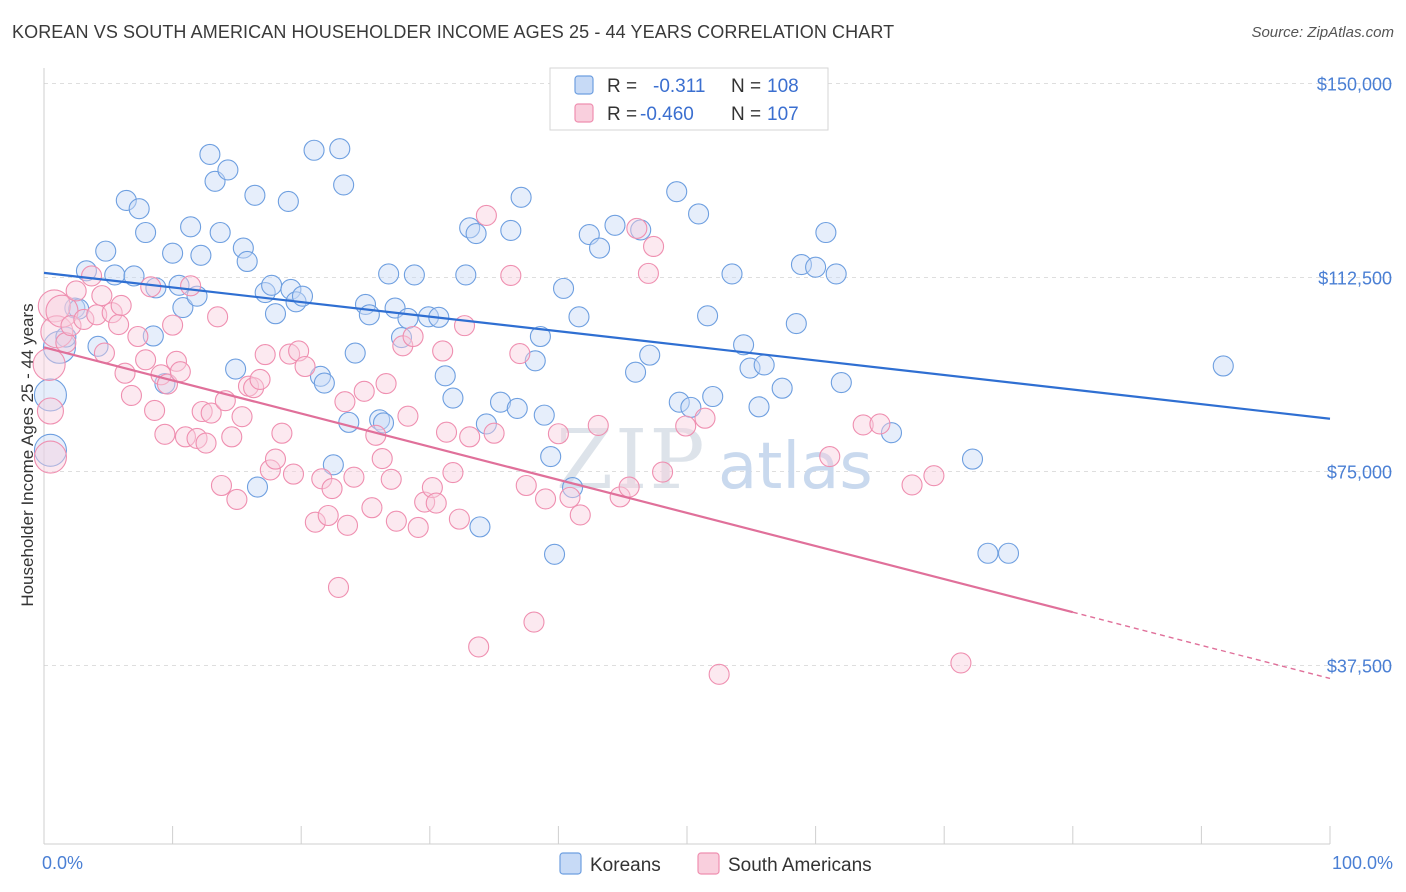 This screenshot has height=892, width=1406. Describe the element at coordinates (714, 460) in the screenshot. I see `zipatlas-watermark: ZIP atlas` at that location.